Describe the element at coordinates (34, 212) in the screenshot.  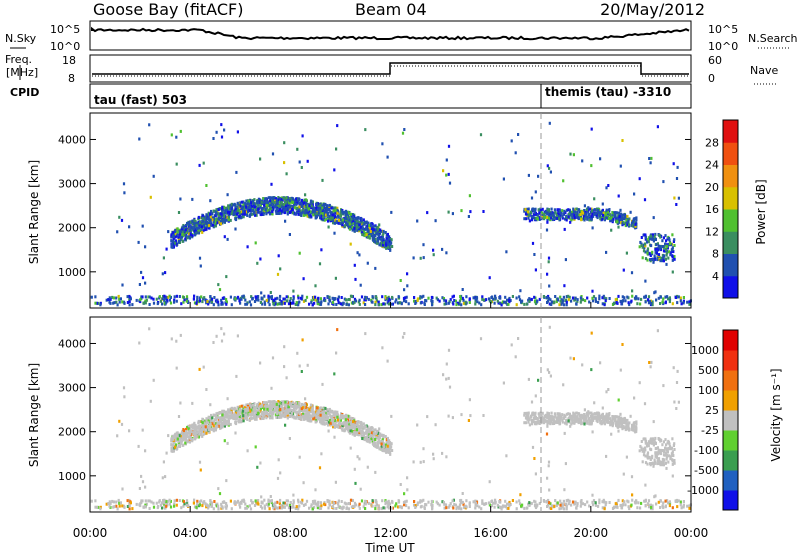
I see `power-ylabel: Slant Range [km]` at that location.